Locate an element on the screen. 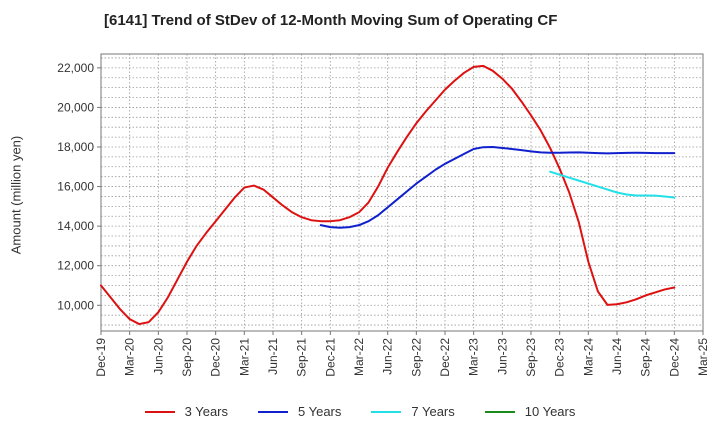 This screenshot has height=440, width=720. series-line-7-years is located at coordinates (612, 184).